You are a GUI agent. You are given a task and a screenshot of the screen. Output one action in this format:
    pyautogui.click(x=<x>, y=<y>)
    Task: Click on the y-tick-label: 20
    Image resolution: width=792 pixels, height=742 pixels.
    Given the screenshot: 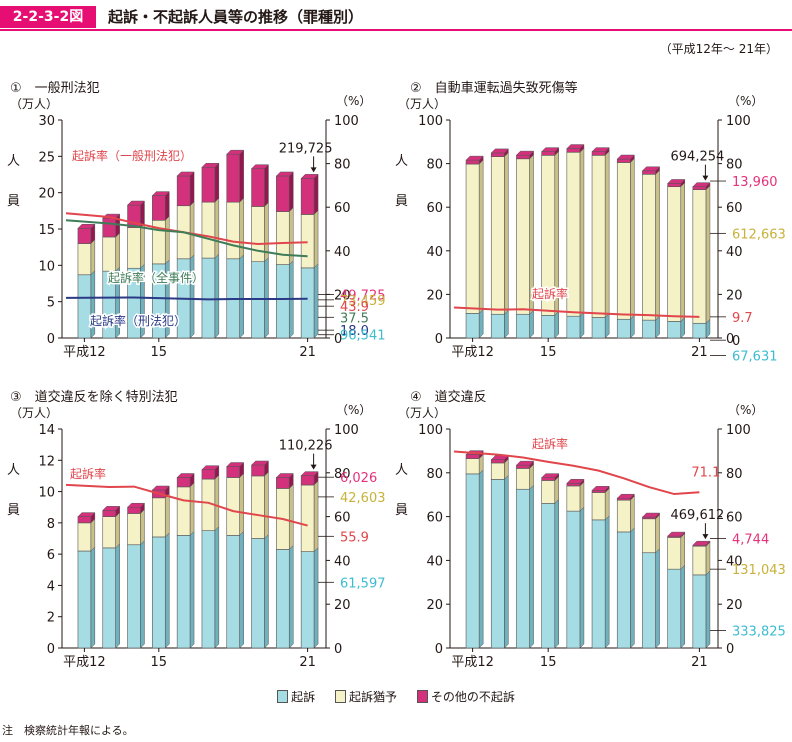 What is the action you would take?
    pyautogui.click(x=46, y=194)
    